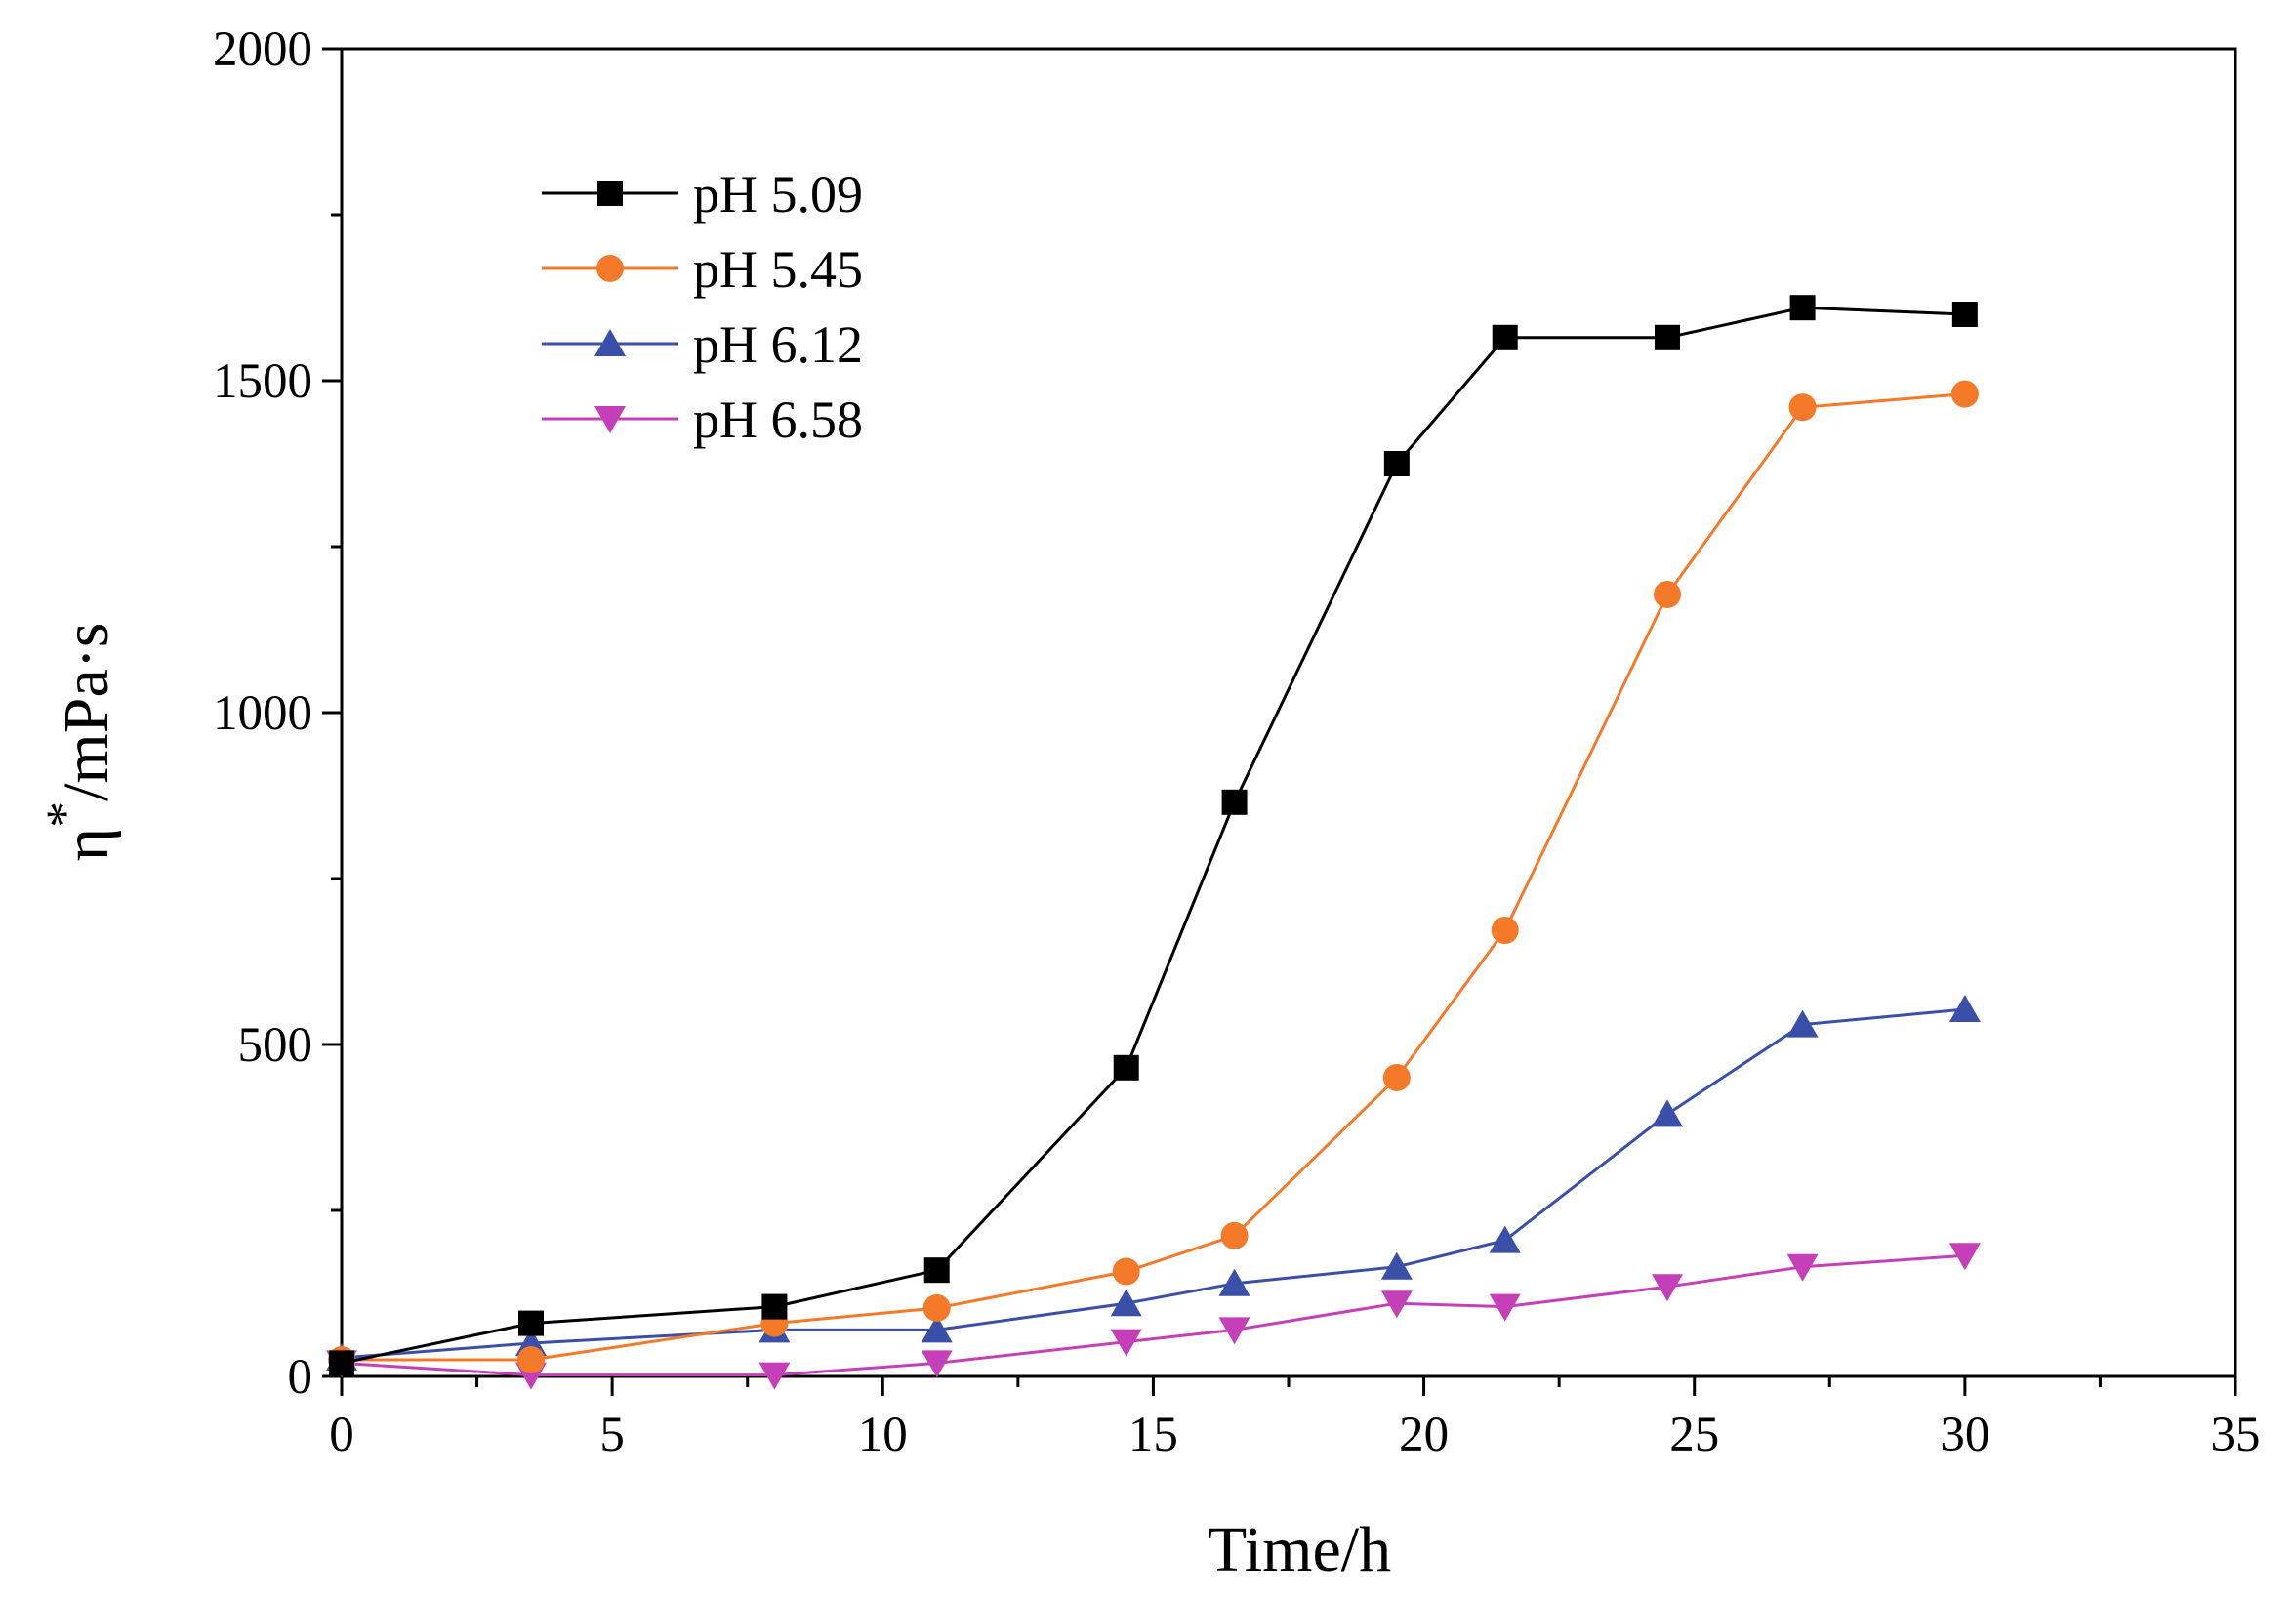  What do you see at coordinates (1299, 1549) in the screenshot?
I see `x-axis-title: Time/h` at bounding box center [1299, 1549].